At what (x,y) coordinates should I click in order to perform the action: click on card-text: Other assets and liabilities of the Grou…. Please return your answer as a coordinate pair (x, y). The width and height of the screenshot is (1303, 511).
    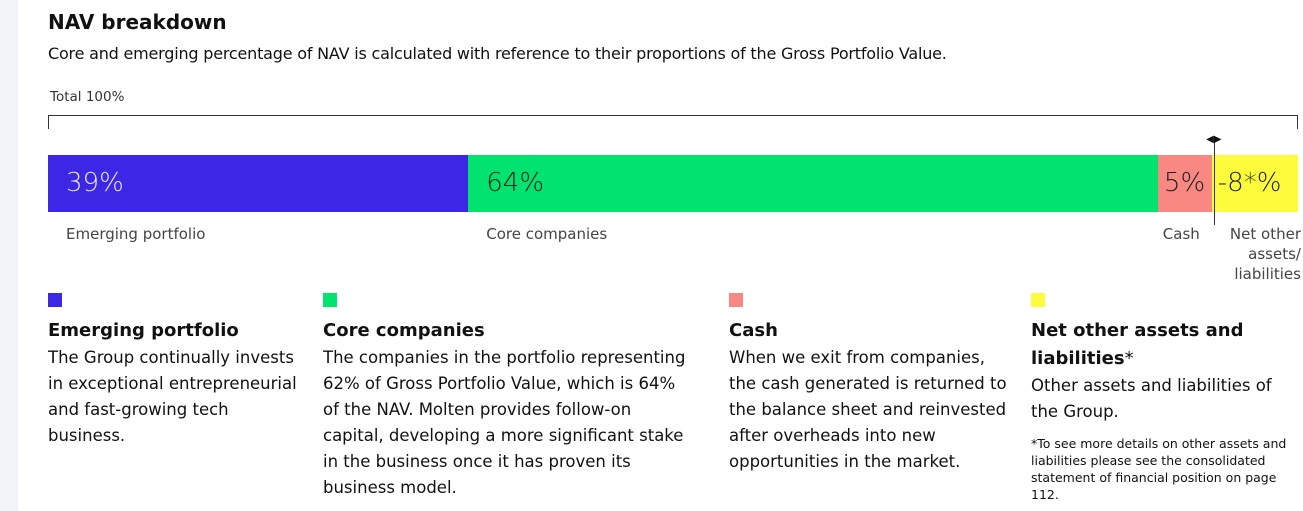
    Looking at the image, I should click on (1151, 398).